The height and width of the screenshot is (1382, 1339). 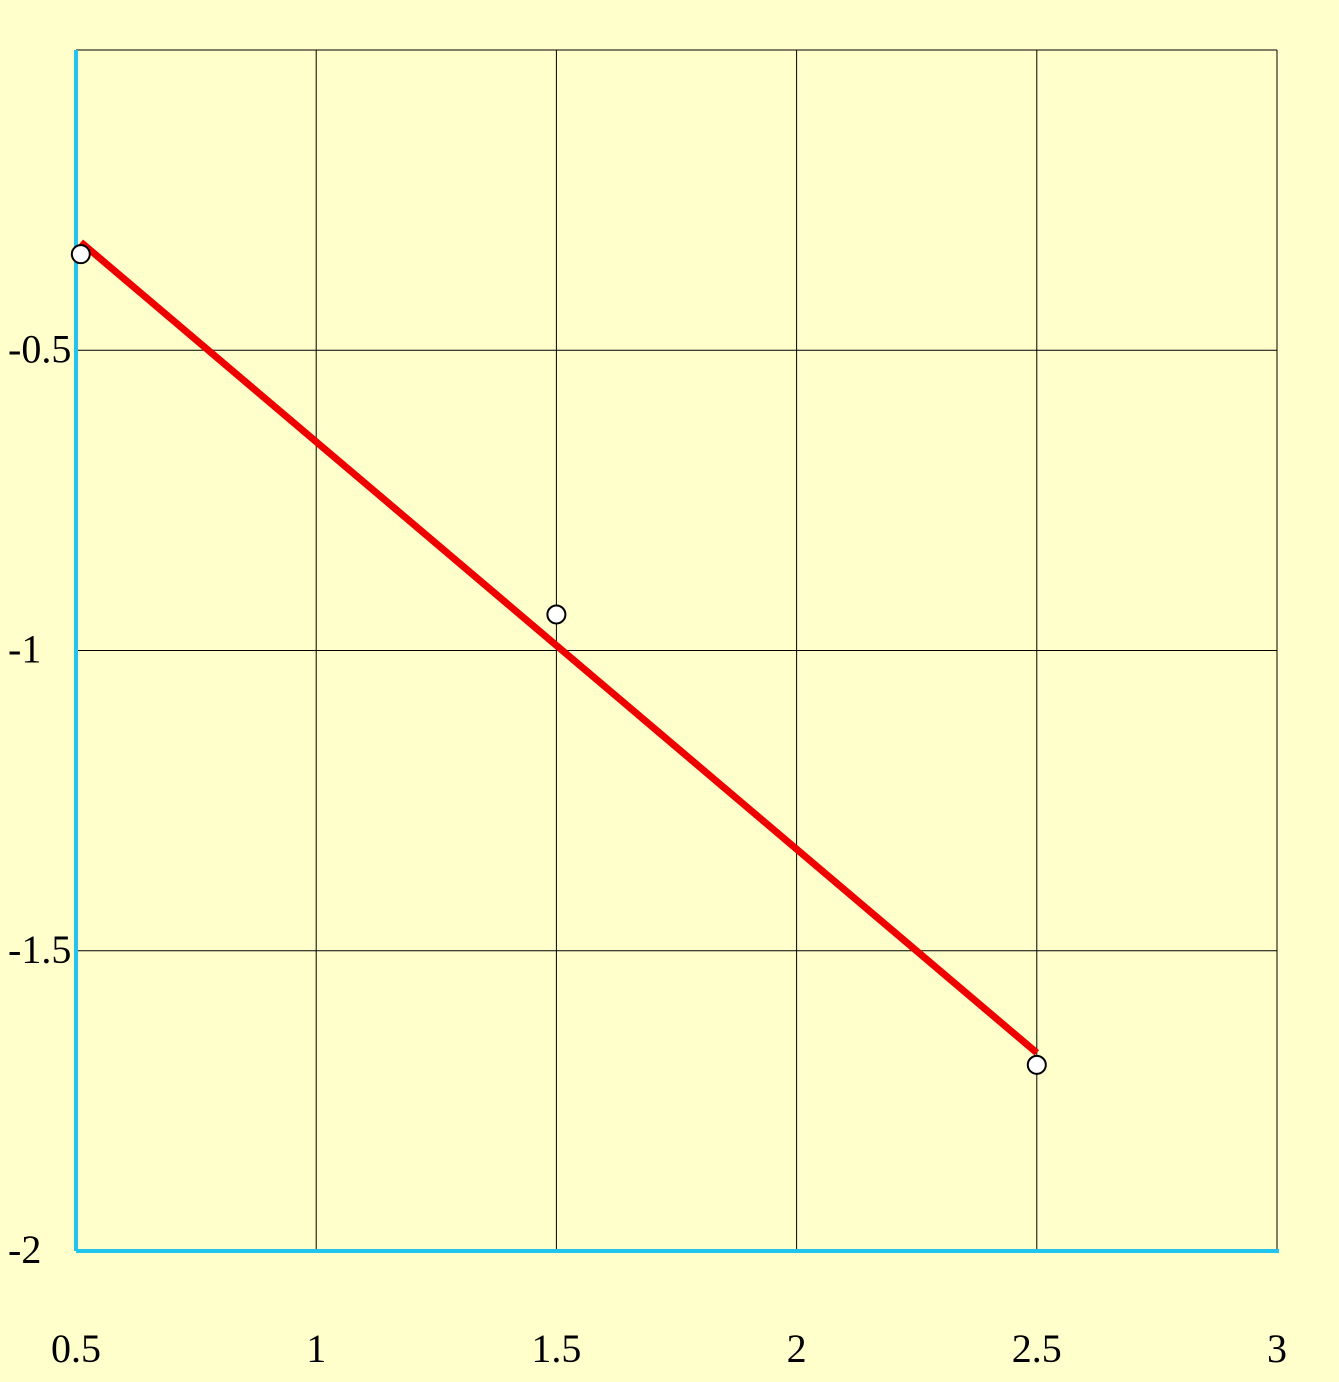 I want to click on x-tick-label: 1.5, so click(x=556, y=1348).